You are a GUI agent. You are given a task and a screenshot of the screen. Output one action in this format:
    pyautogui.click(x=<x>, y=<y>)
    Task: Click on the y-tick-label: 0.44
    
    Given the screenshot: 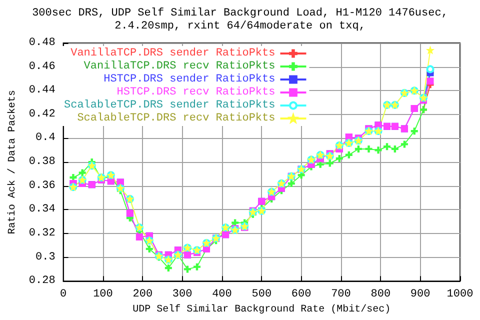 What is the action you would take?
    pyautogui.click(x=42, y=90)
    